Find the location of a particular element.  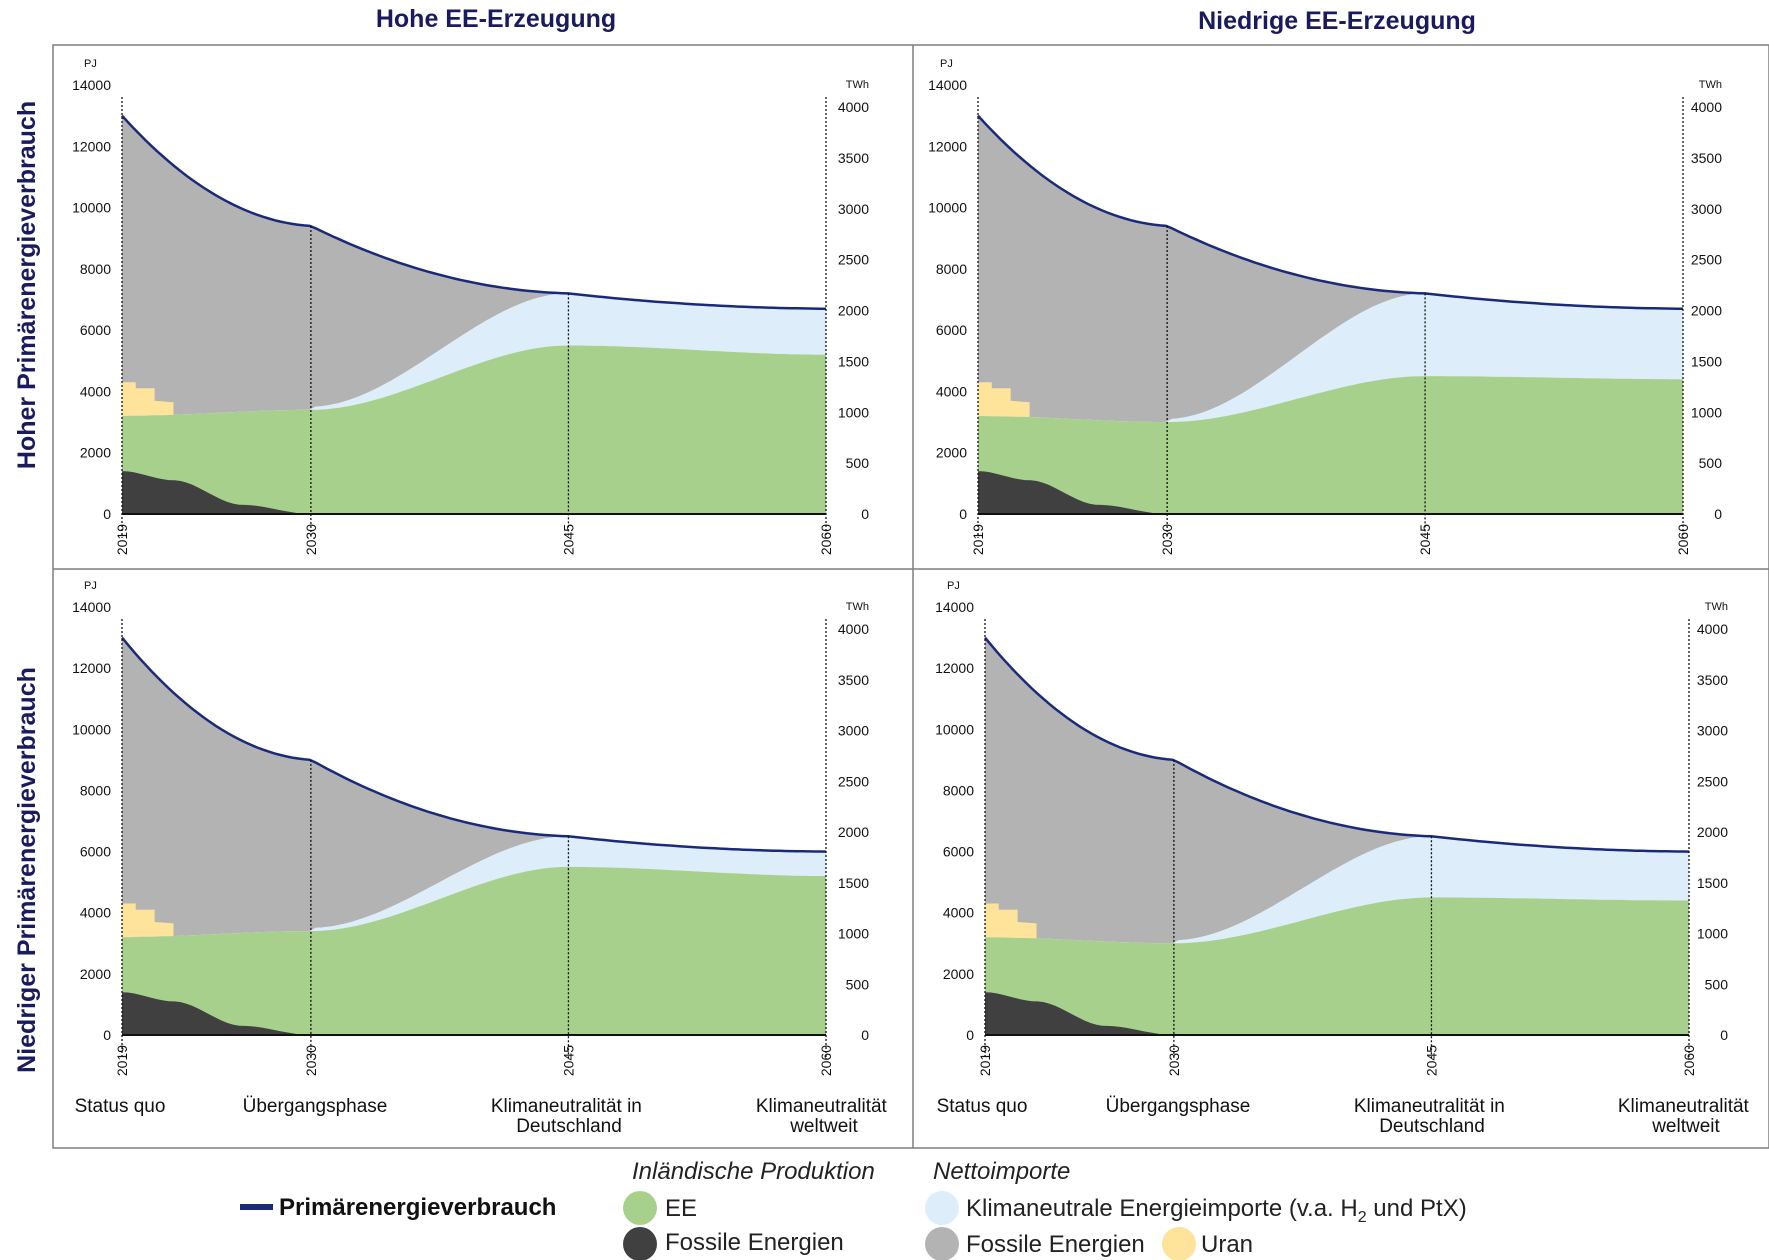

row-title-low-consumption: Niedriger Primärenergieverbrauch is located at coordinates (27, 870).